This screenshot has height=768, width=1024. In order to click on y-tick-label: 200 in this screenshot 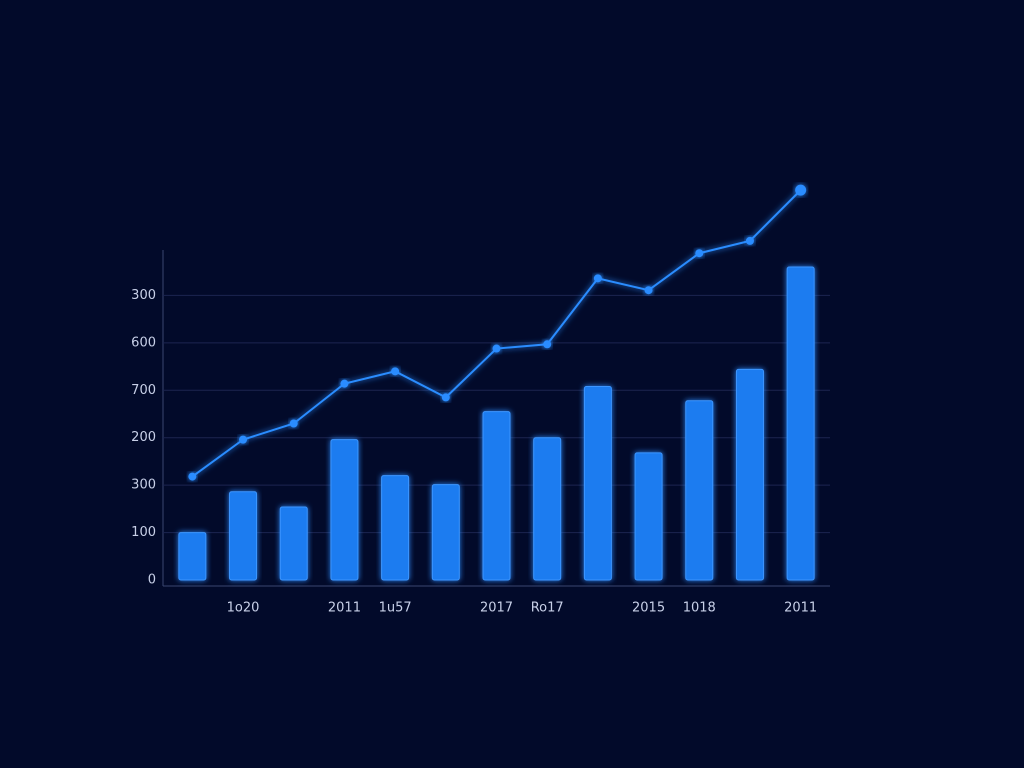, I will do `click(143, 437)`.